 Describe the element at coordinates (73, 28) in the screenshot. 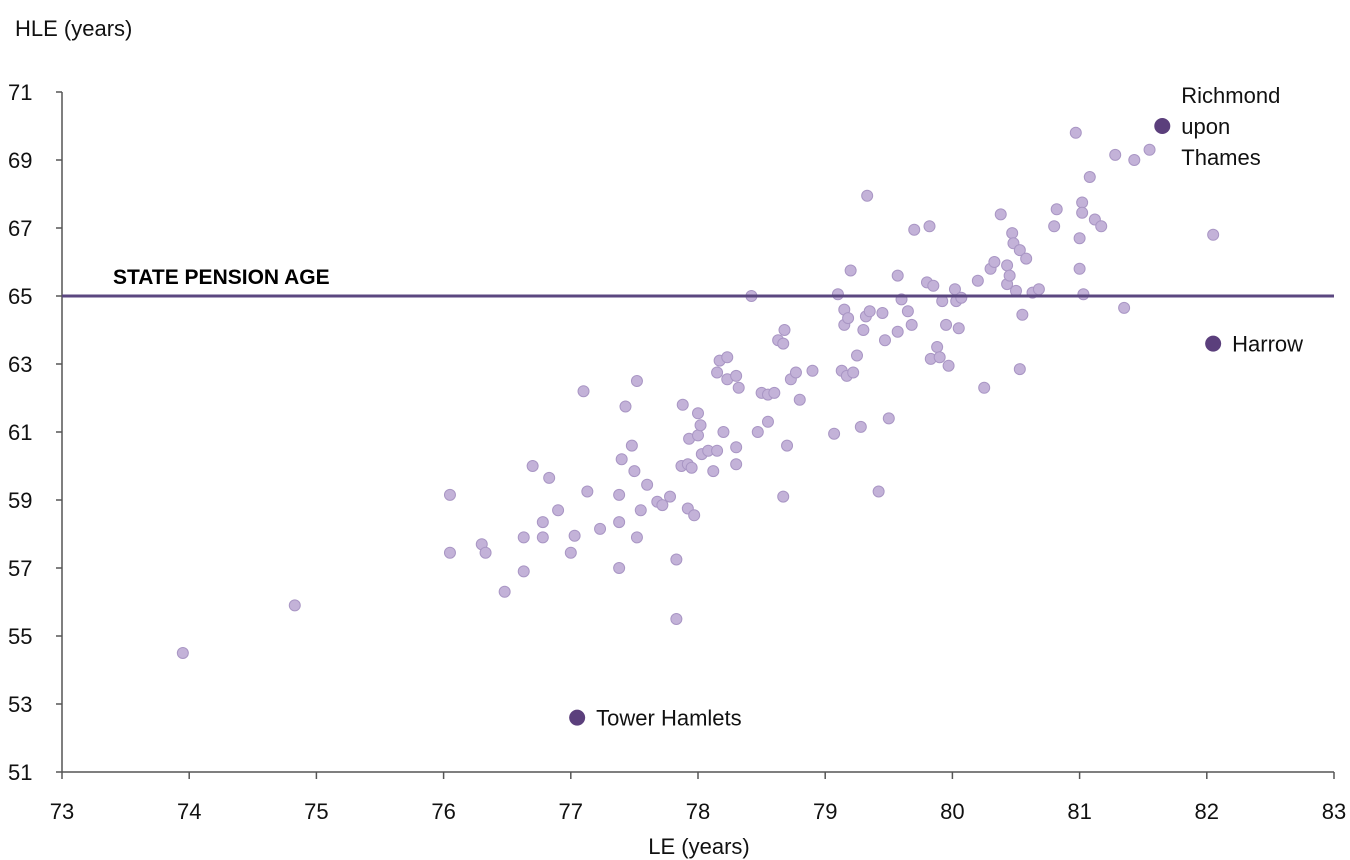

I see `y-axis-title: HLE (years)` at that location.